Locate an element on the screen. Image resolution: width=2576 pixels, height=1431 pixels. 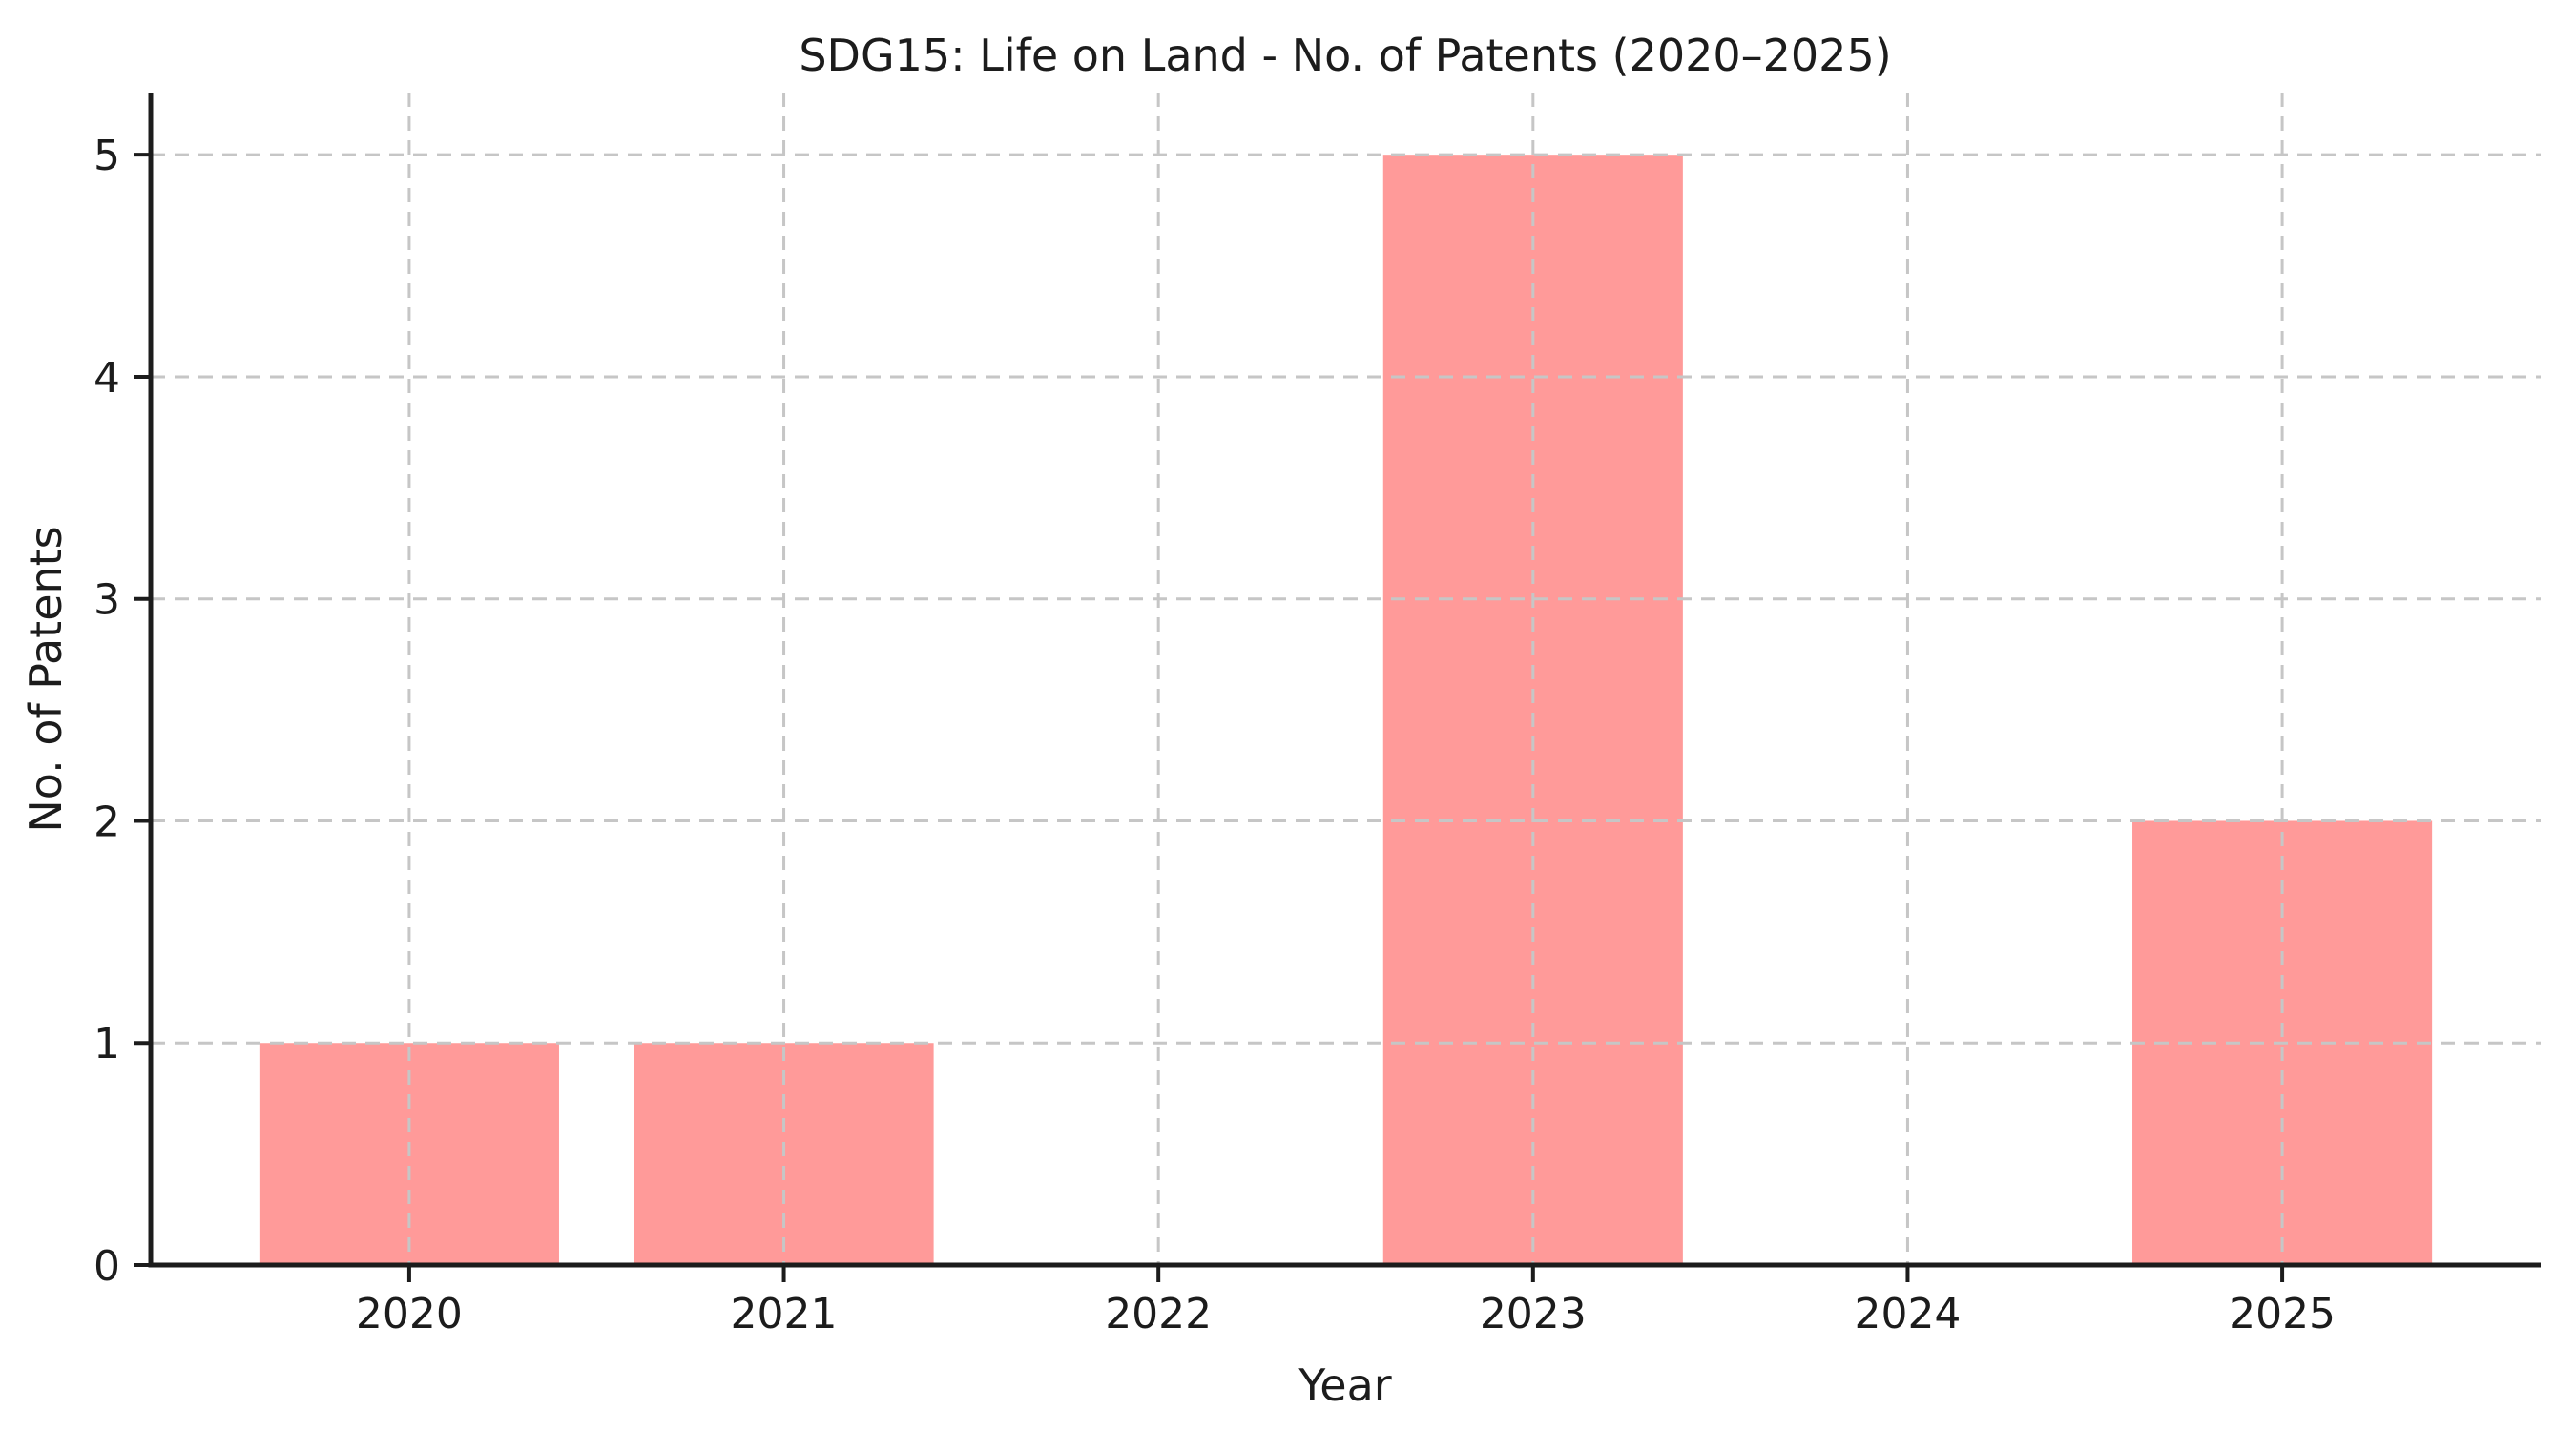
x-axis-label: Year is located at coordinates (1344, 1385).